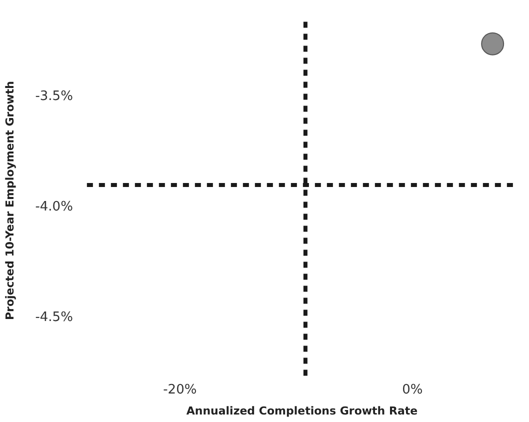 This screenshot has width=529, height=422. I want to click on x-axis-title: Annualized Completions Growth Rate, so click(302, 411).